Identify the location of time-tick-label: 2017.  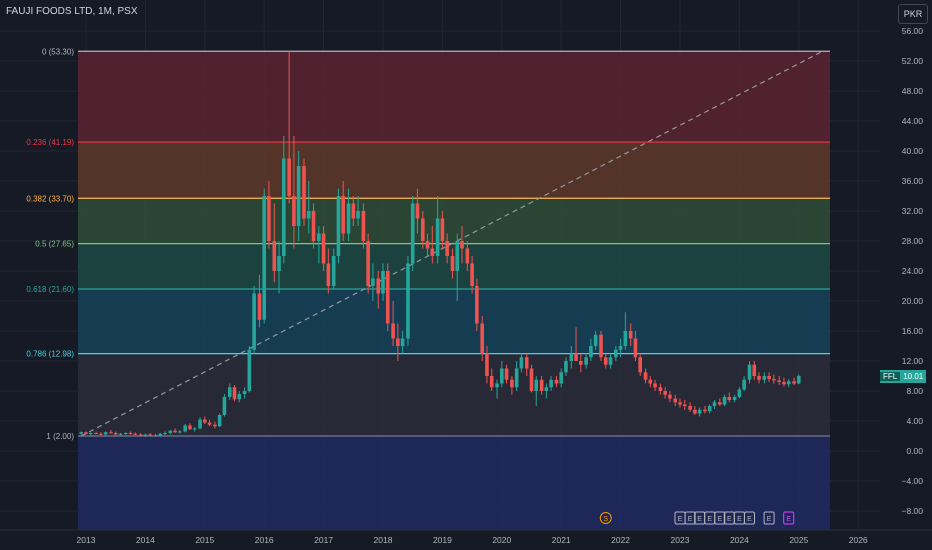
(323, 540).